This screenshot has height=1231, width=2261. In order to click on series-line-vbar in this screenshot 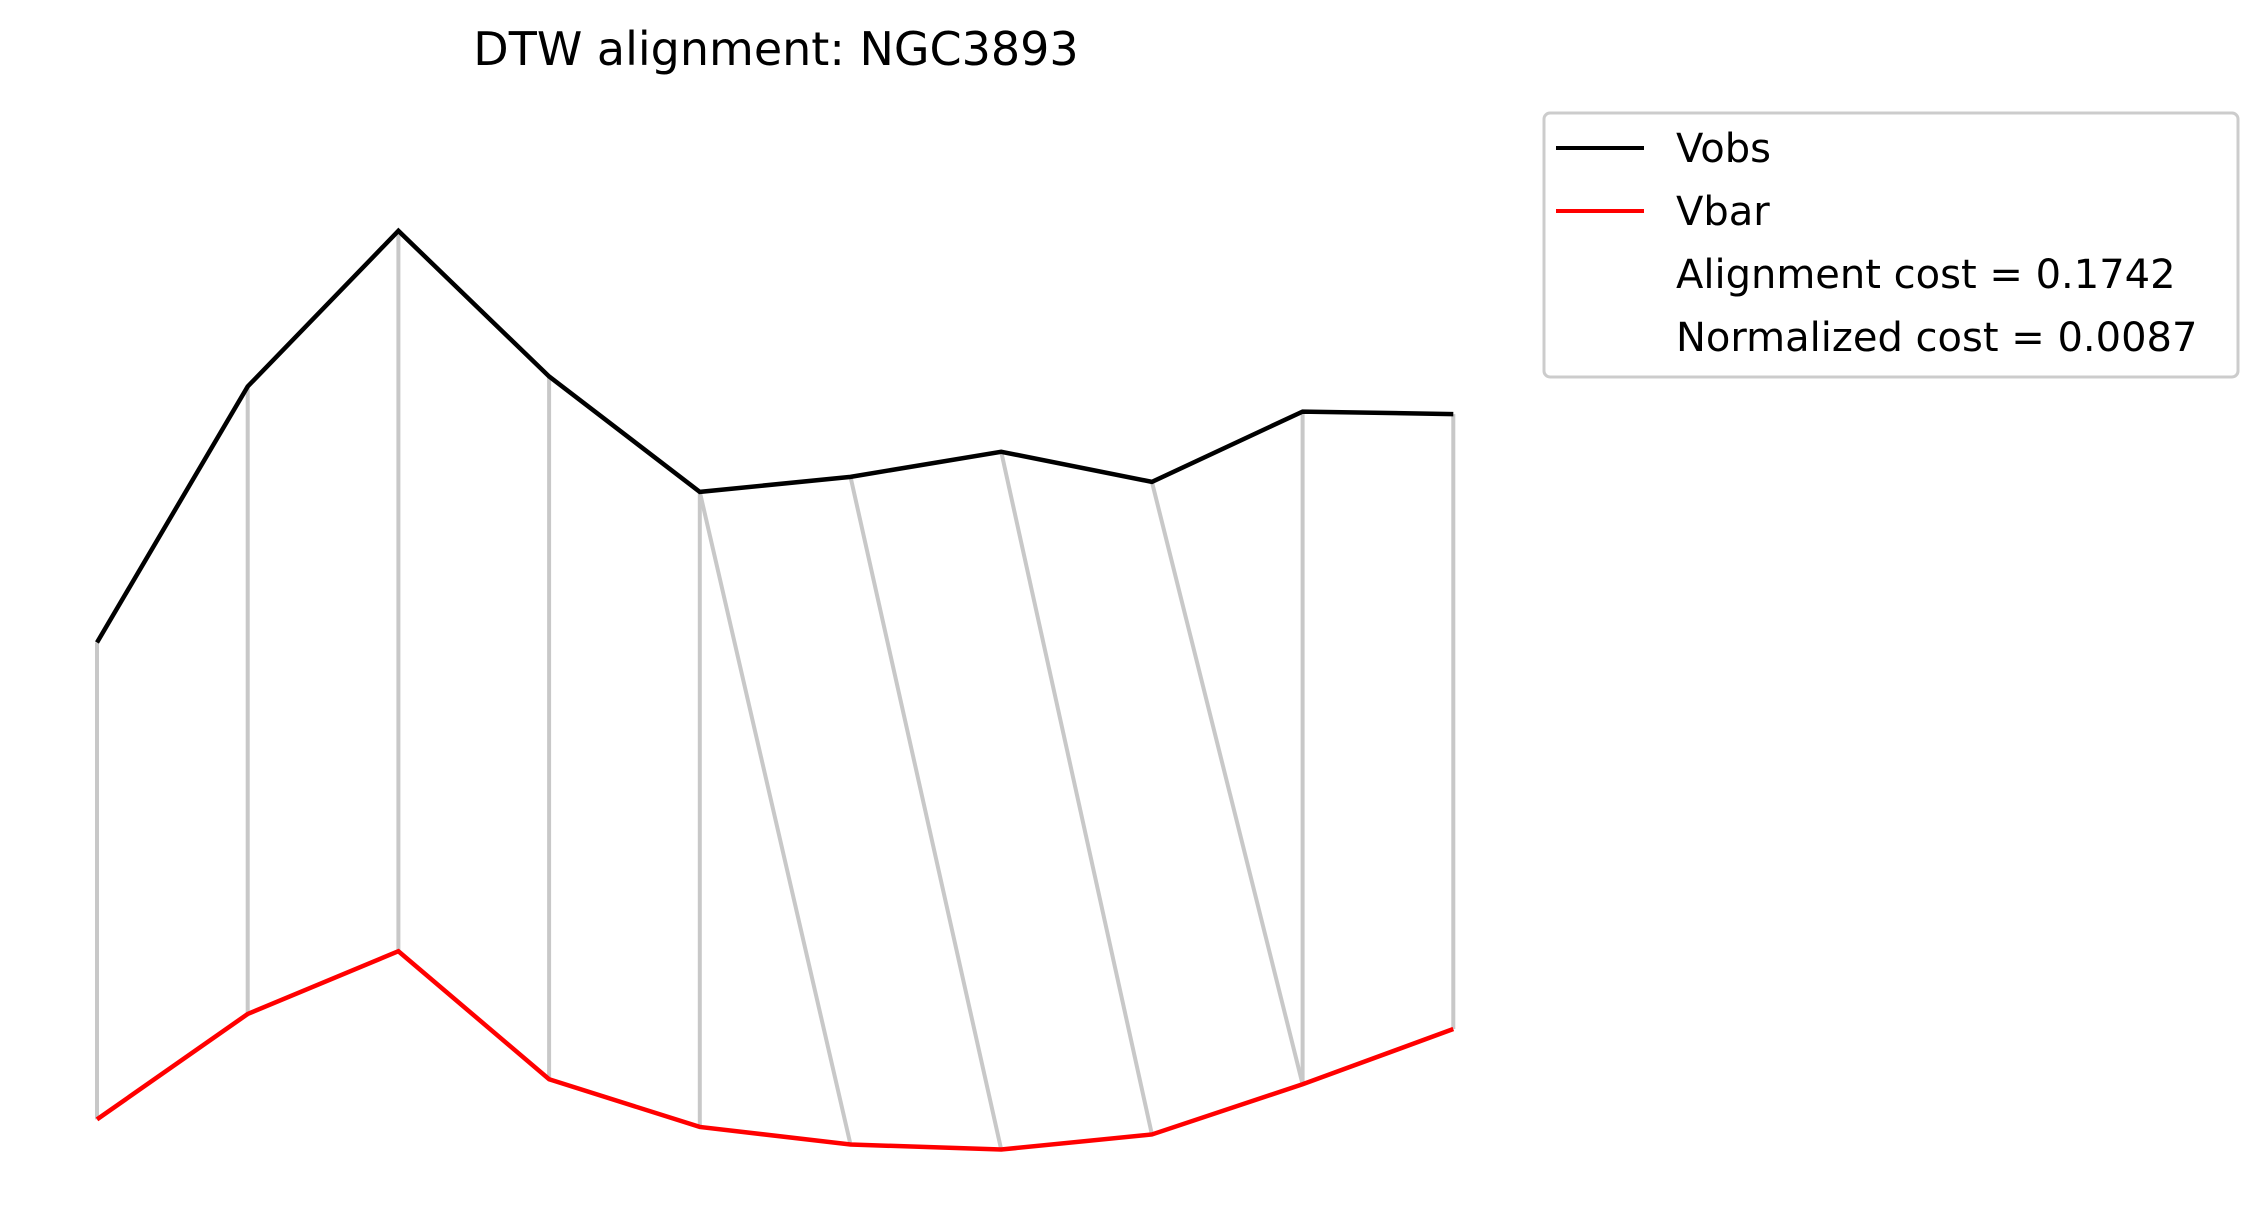, I will do `click(775, 1050)`.